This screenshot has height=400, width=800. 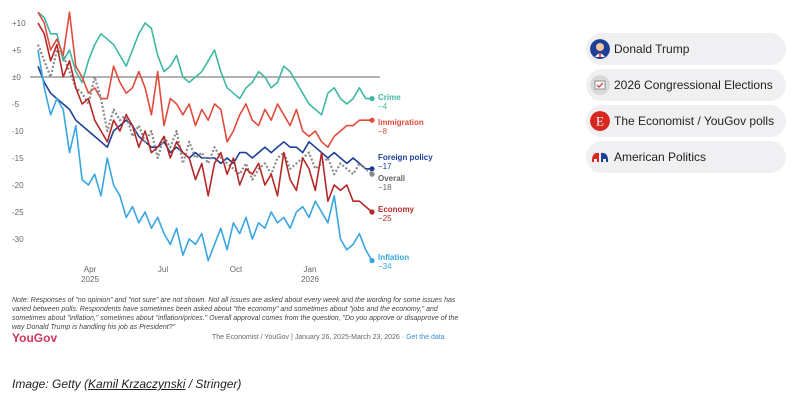 I want to click on caption-suffix: / Stringer), so click(x=213, y=384).